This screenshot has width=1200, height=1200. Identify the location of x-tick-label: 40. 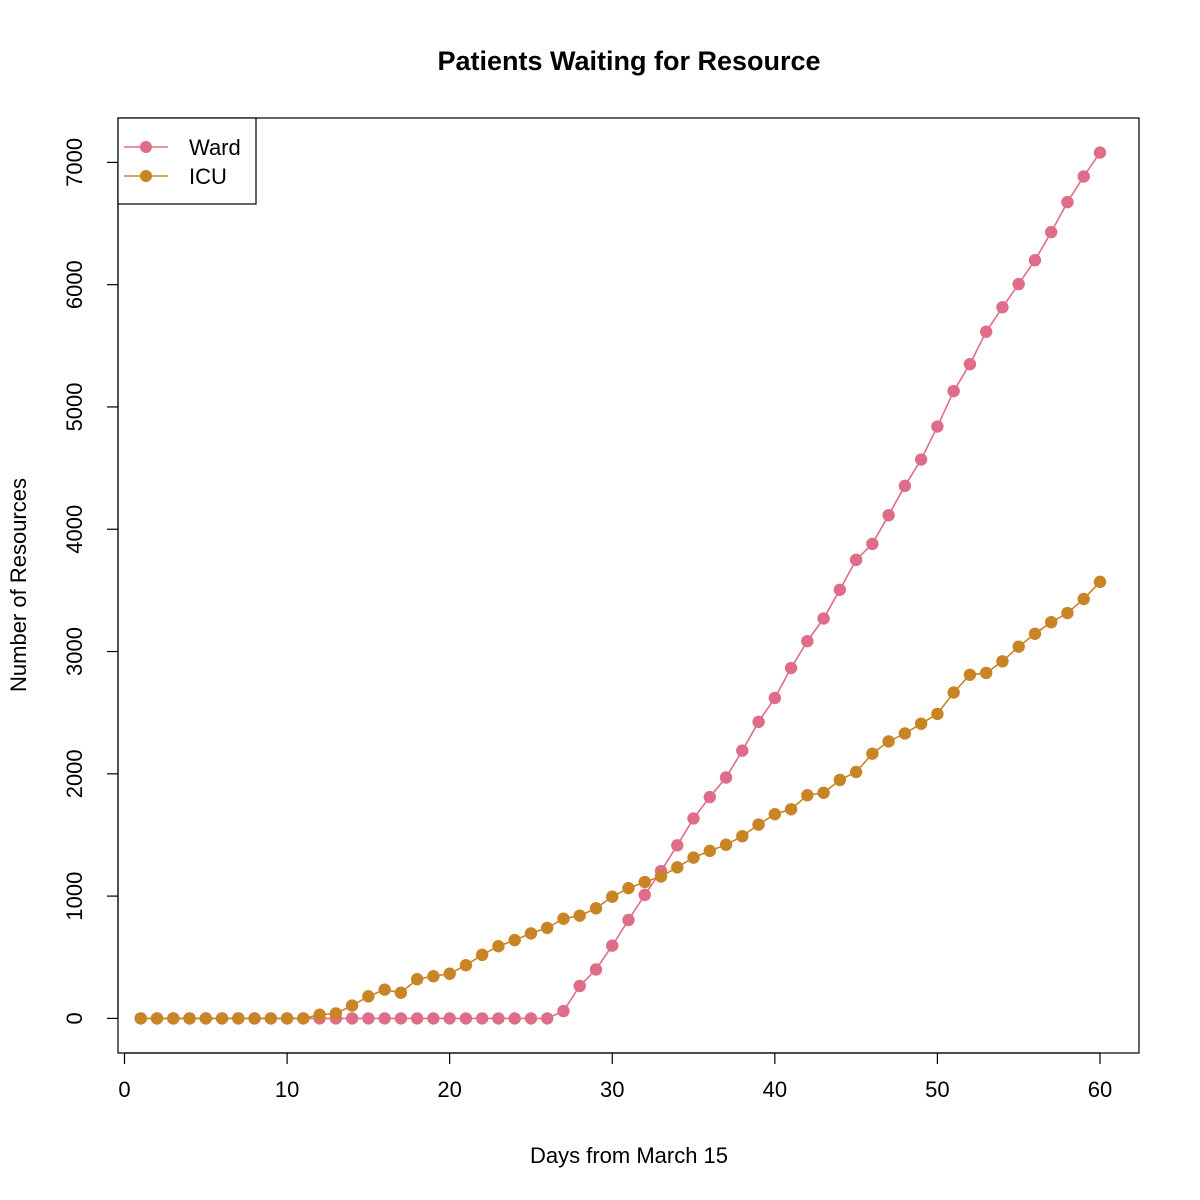
(775, 1089).